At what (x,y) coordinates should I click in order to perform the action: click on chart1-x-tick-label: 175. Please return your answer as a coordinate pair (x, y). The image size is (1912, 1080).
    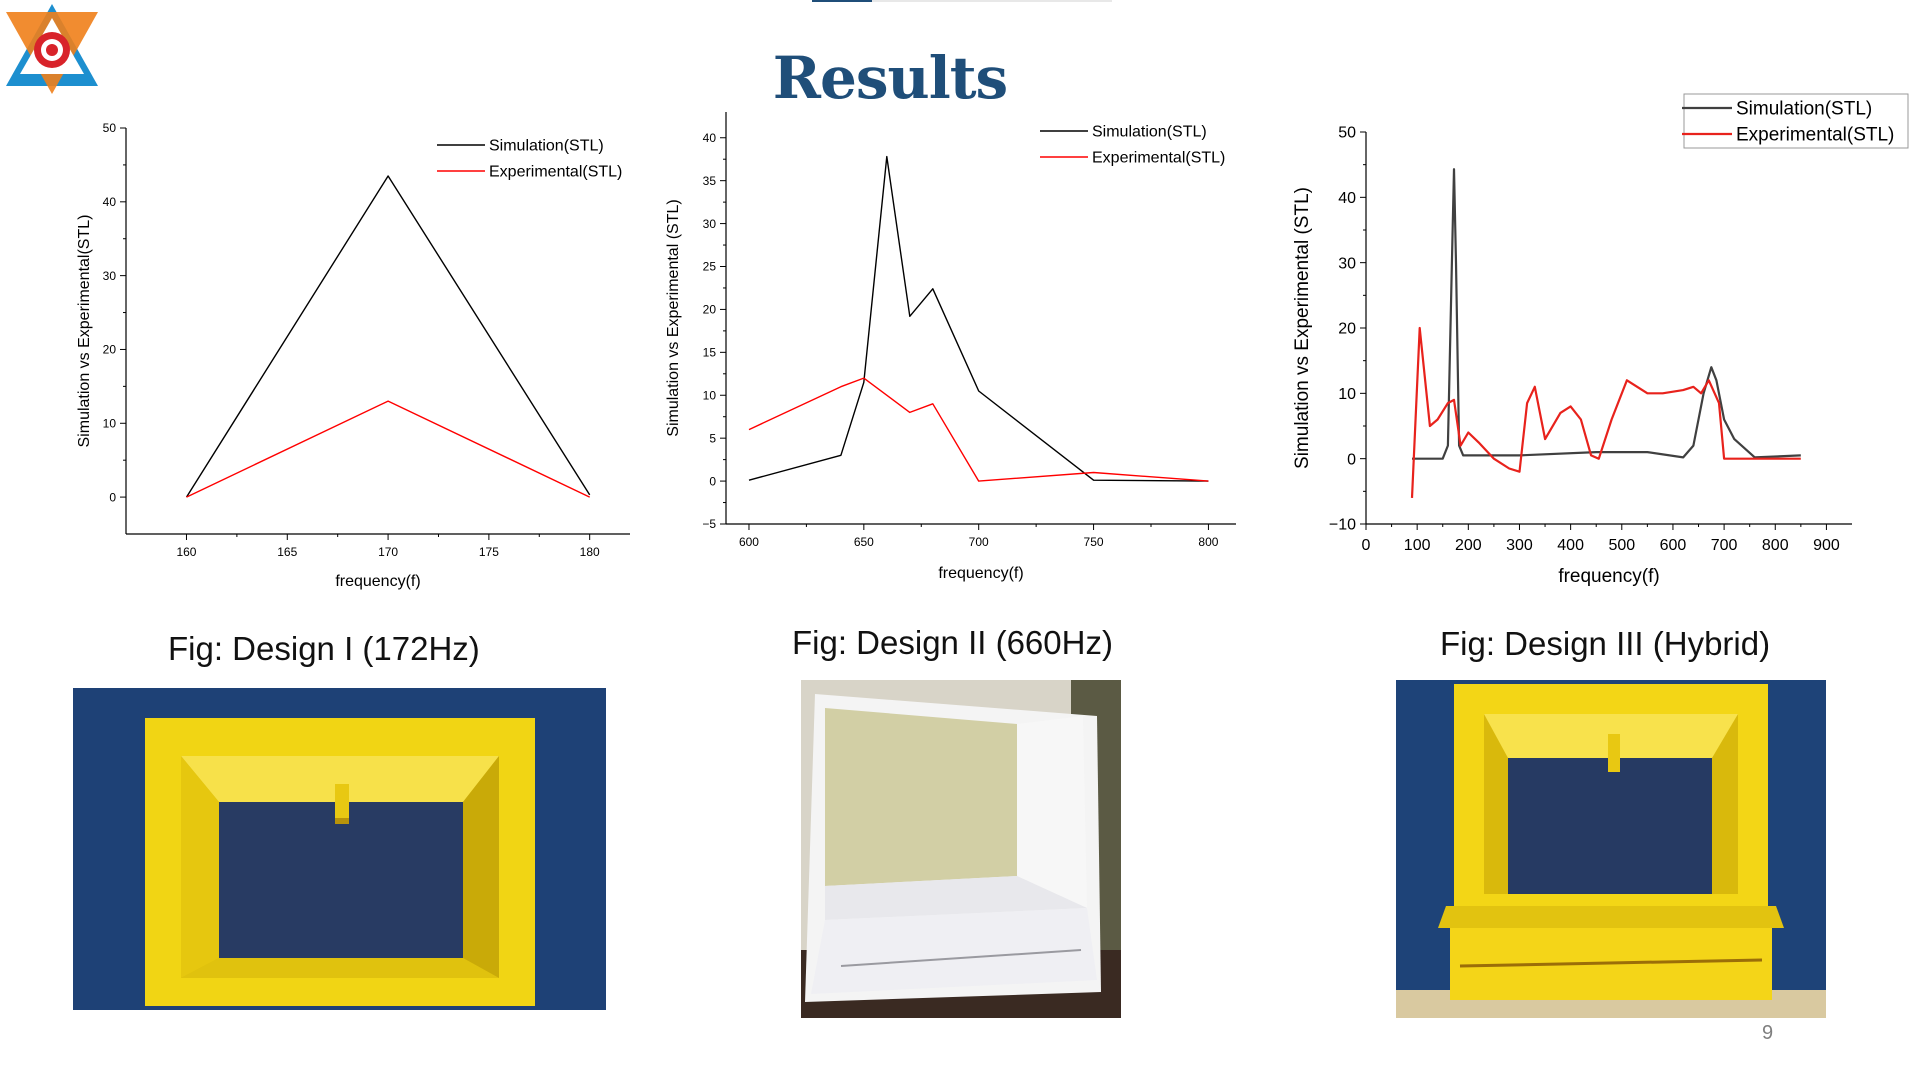
    Looking at the image, I should click on (489, 552).